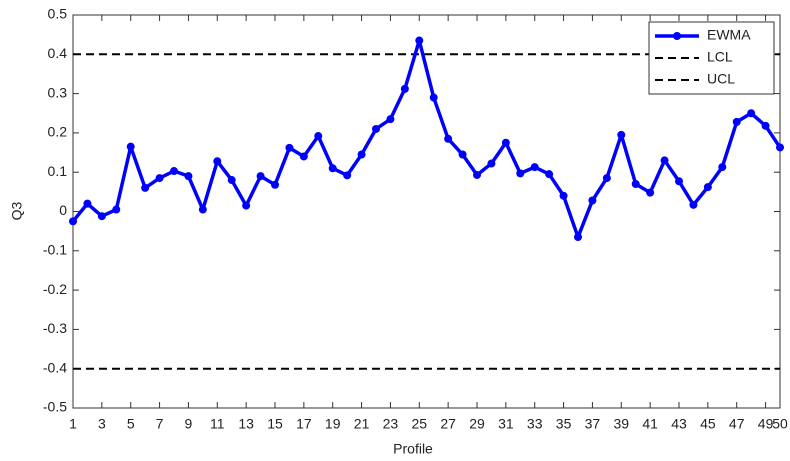 This screenshot has width=790, height=461. What do you see at coordinates (708, 424) in the screenshot?
I see `x-tick-label: 45` at bounding box center [708, 424].